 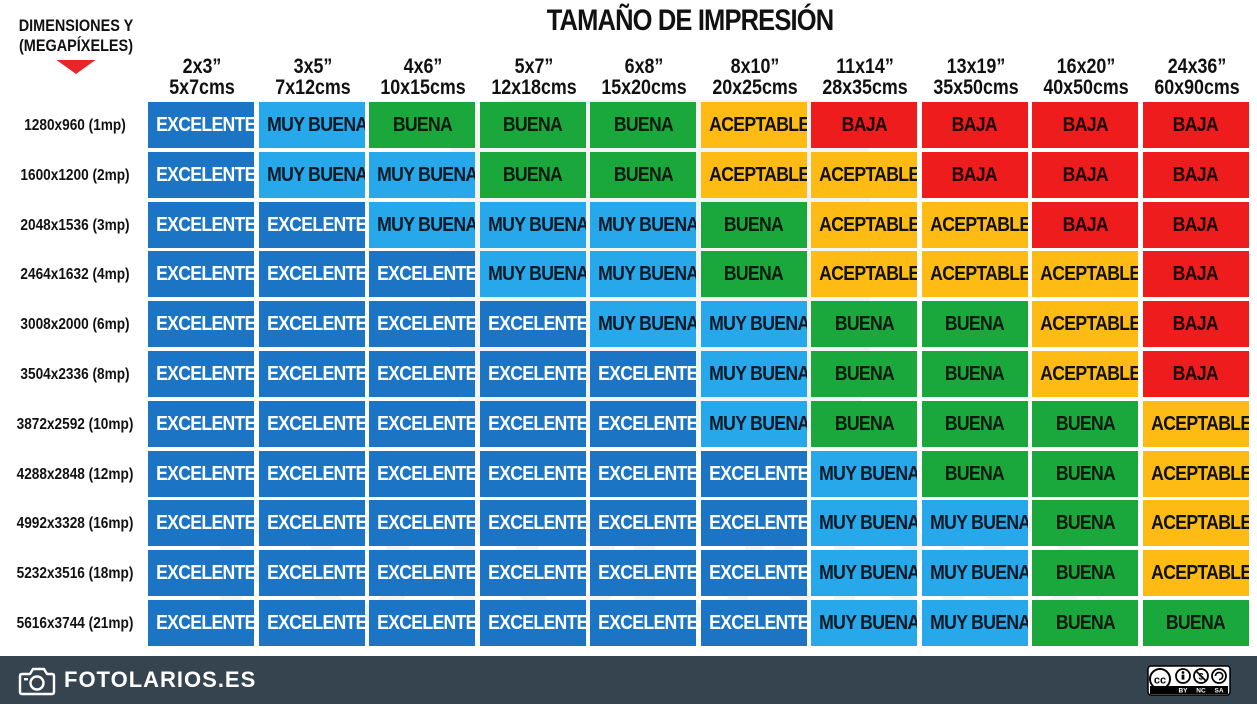 I want to click on column-header-inch: 6x8”, so click(x=644, y=66).